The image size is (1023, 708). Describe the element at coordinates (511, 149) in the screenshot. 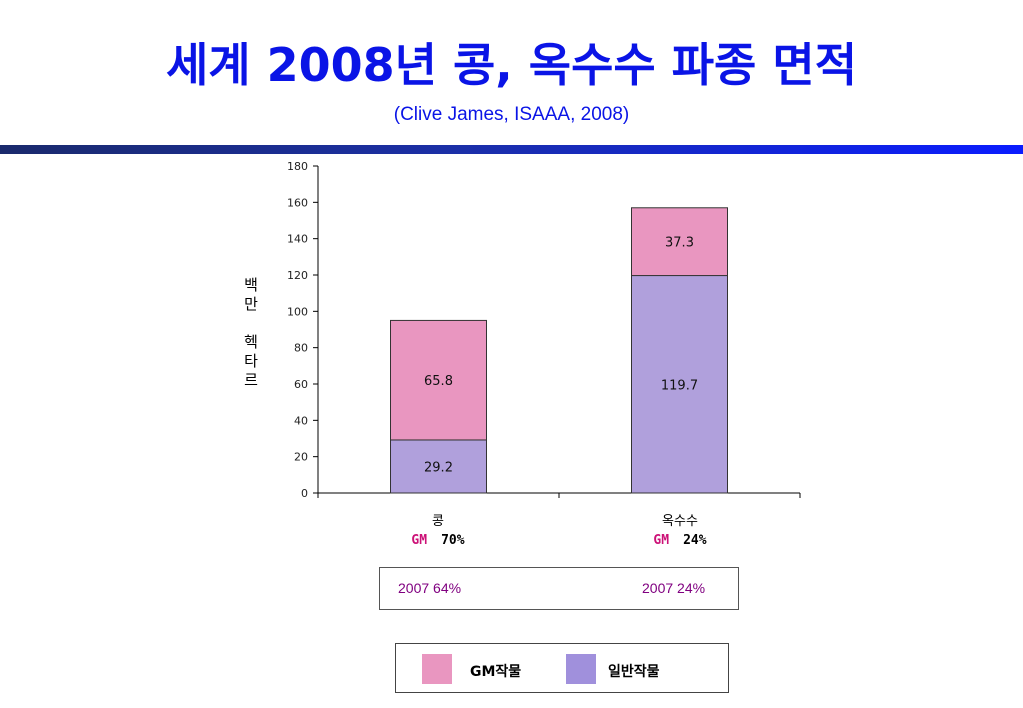

I see `title-divider` at that location.